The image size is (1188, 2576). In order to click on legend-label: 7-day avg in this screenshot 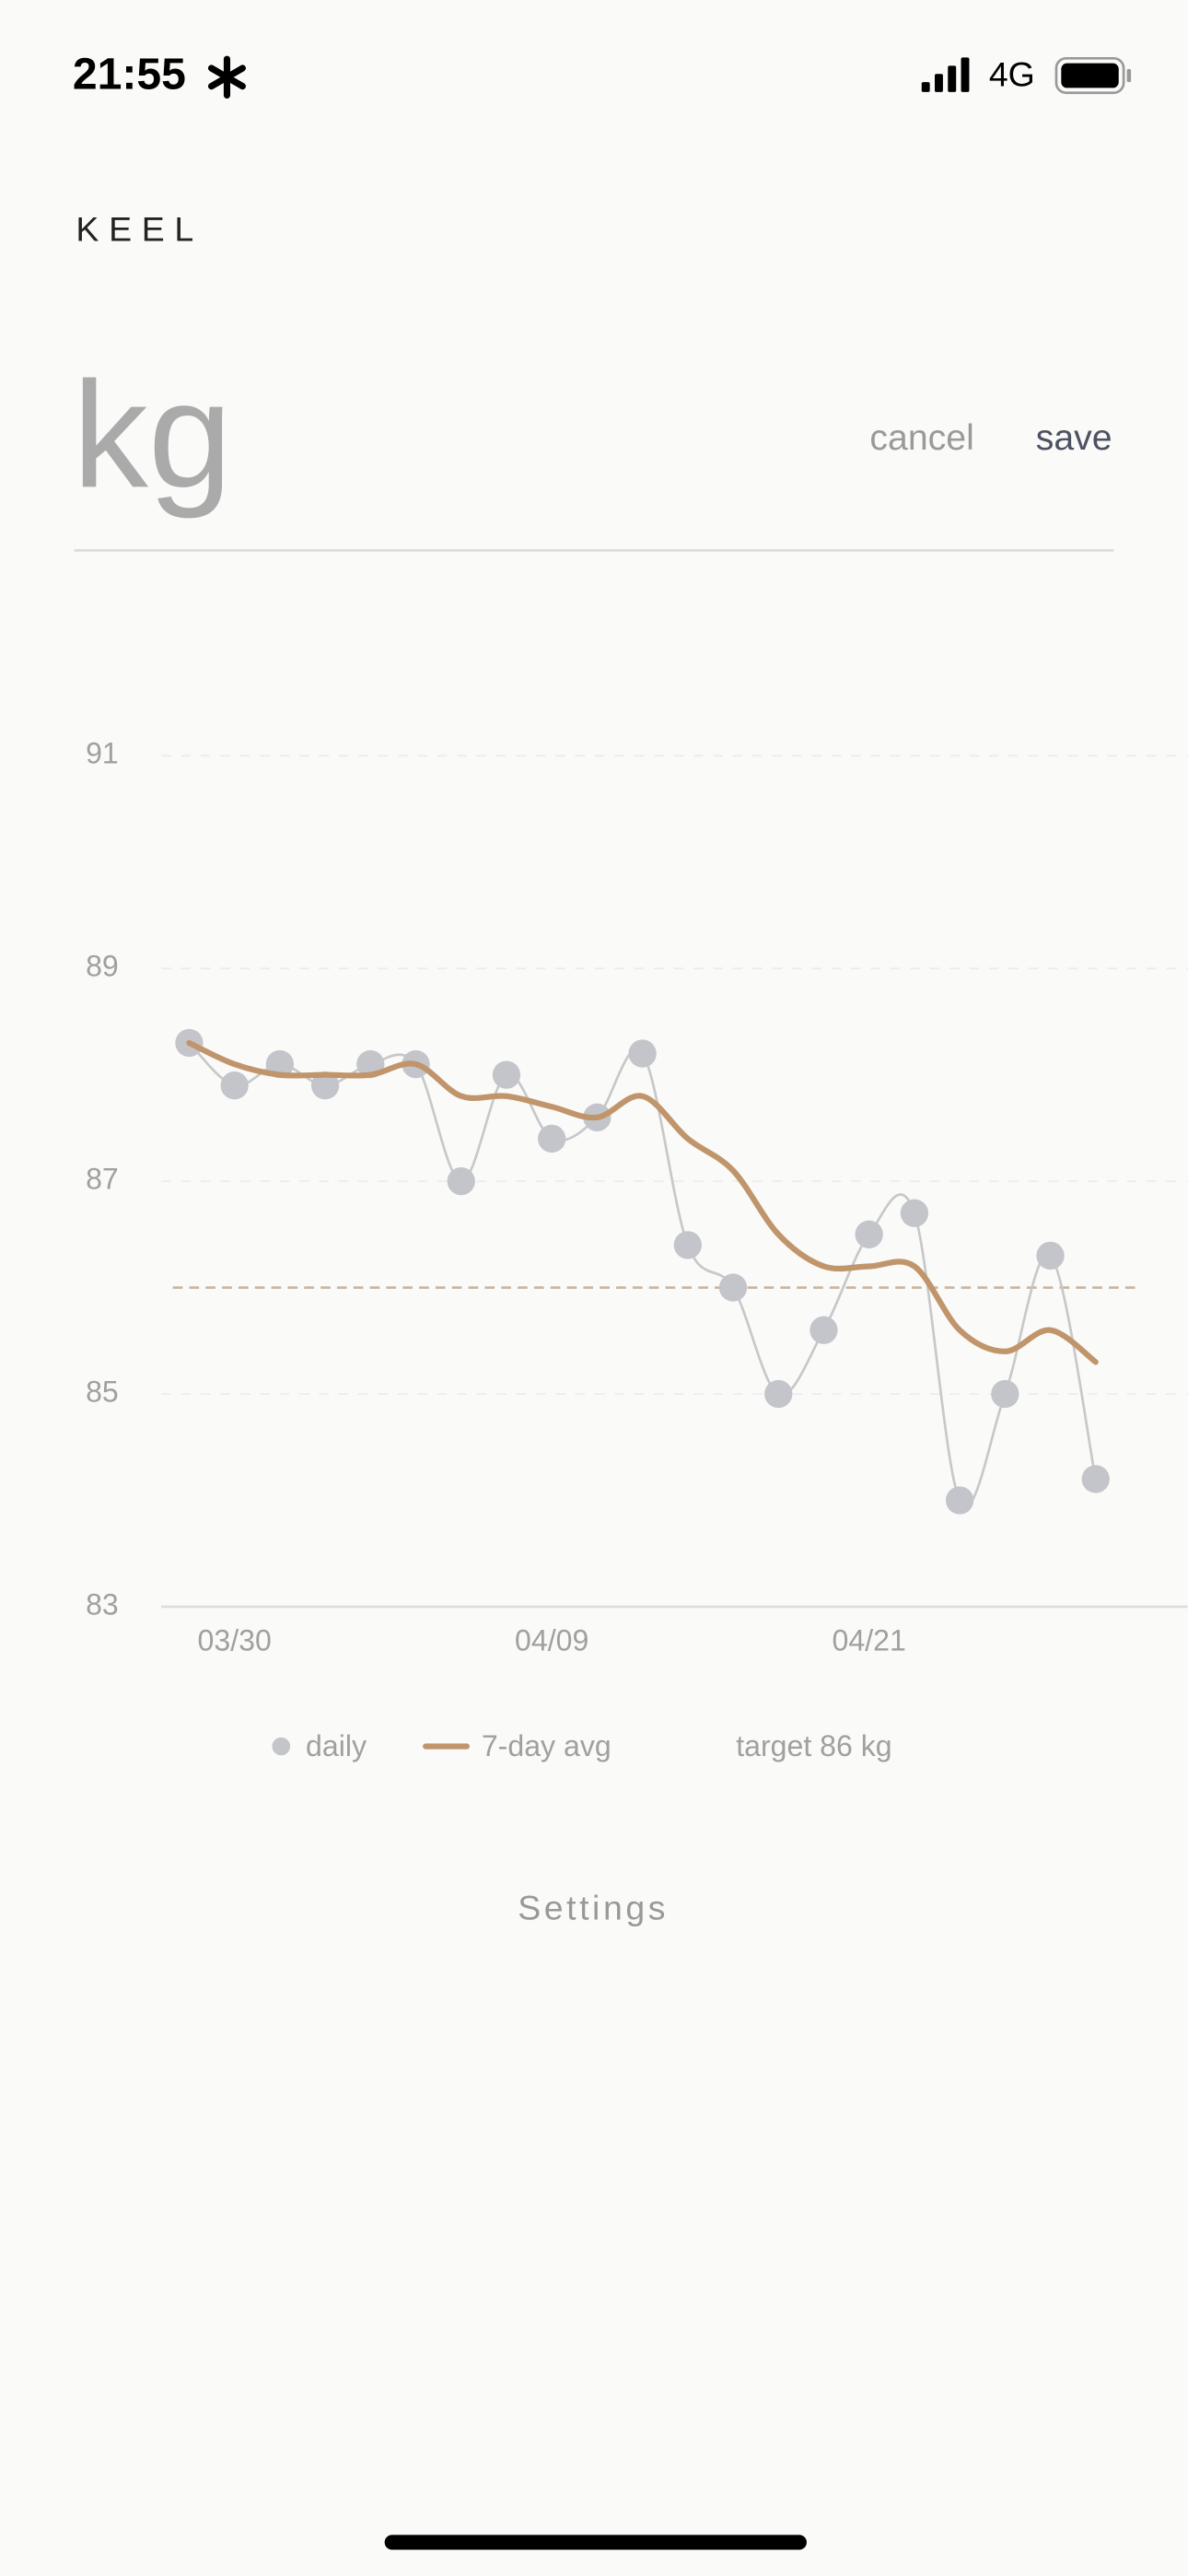, I will do `click(546, 1745)`.